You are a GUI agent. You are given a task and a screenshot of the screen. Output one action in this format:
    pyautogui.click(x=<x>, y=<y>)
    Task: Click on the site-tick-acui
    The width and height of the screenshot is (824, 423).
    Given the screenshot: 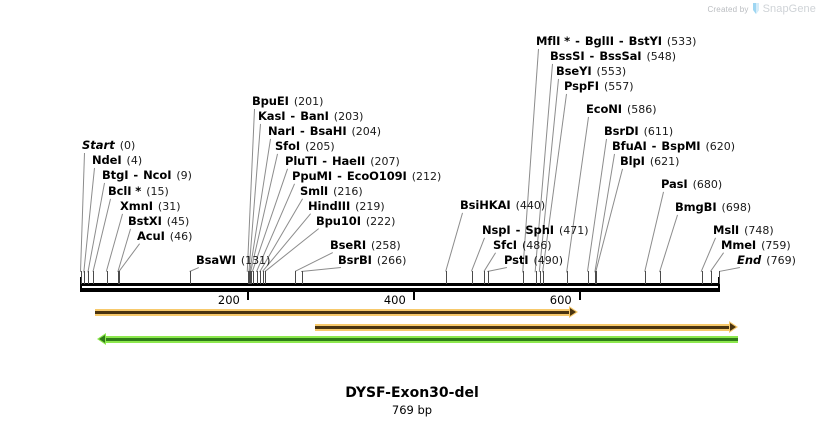 What is the action you would take?
    pyautogui.click(x=120, y=277)
    